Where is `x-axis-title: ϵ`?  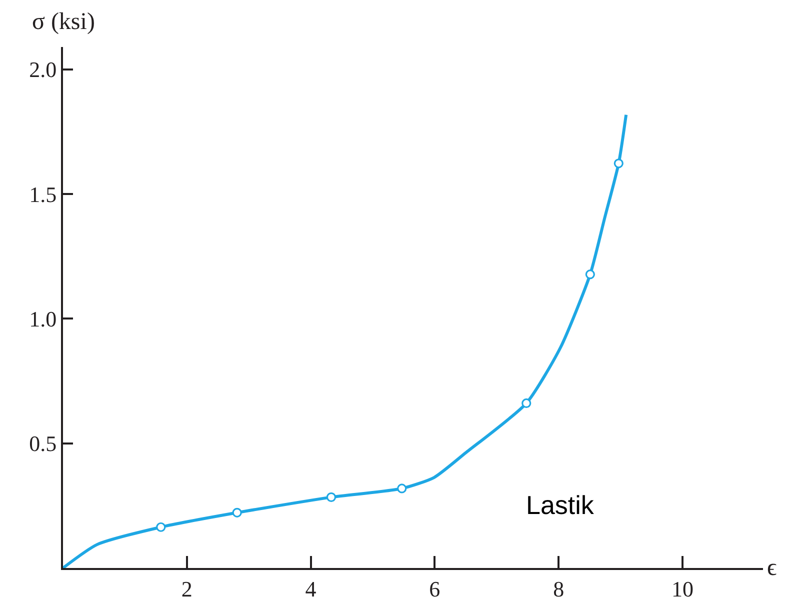
x-axis-title: ϵ is located at coordinates (772, 568).